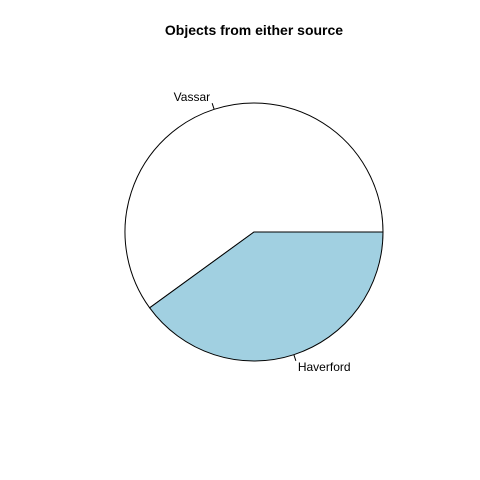  I want to click on chart-title: Objects from either source, so click(254, 30).